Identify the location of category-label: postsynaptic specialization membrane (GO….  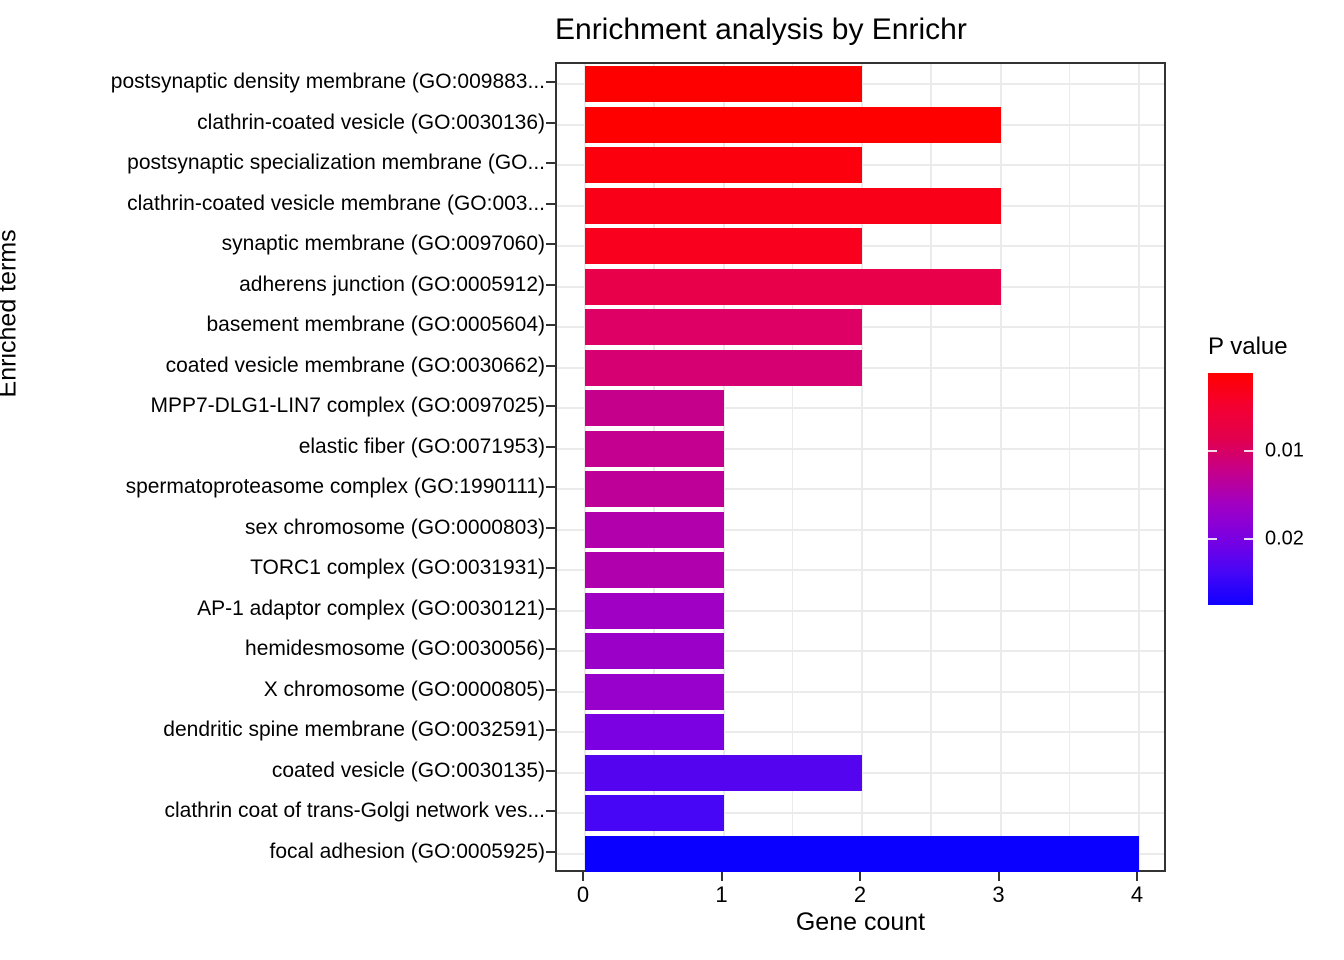
(336, 162).